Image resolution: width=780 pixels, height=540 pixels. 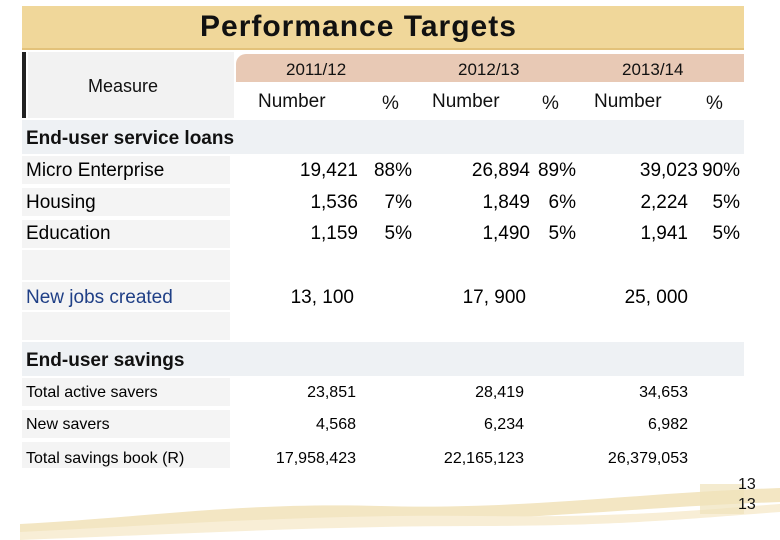 What do you see at coordinates (647, 458) in the screenshot?
I see `cell-number: 26,379,053` at bounding box center [647, 458].